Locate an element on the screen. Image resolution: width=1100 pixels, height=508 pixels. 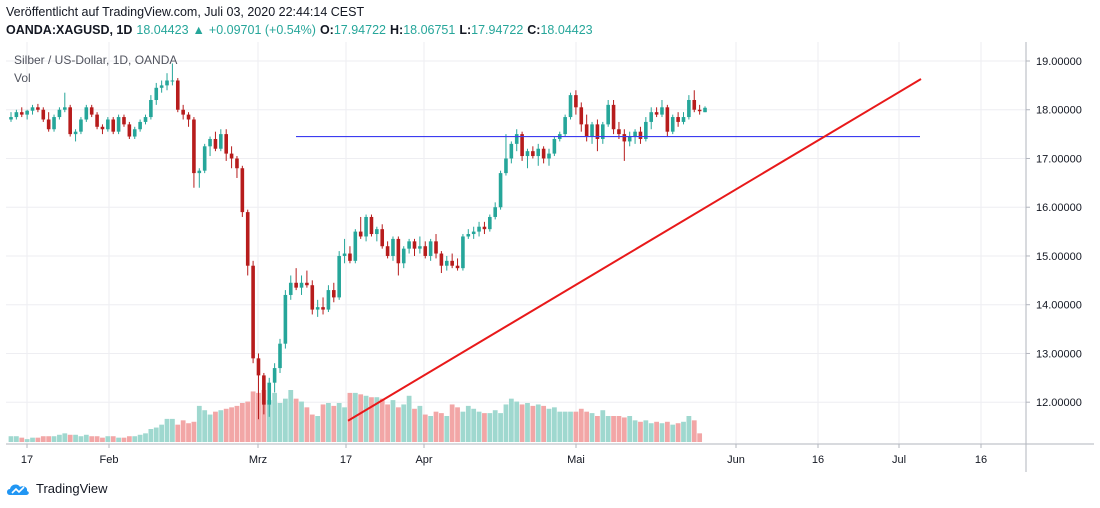
open-value: 17.94722 is located at coordinates (359, 30).